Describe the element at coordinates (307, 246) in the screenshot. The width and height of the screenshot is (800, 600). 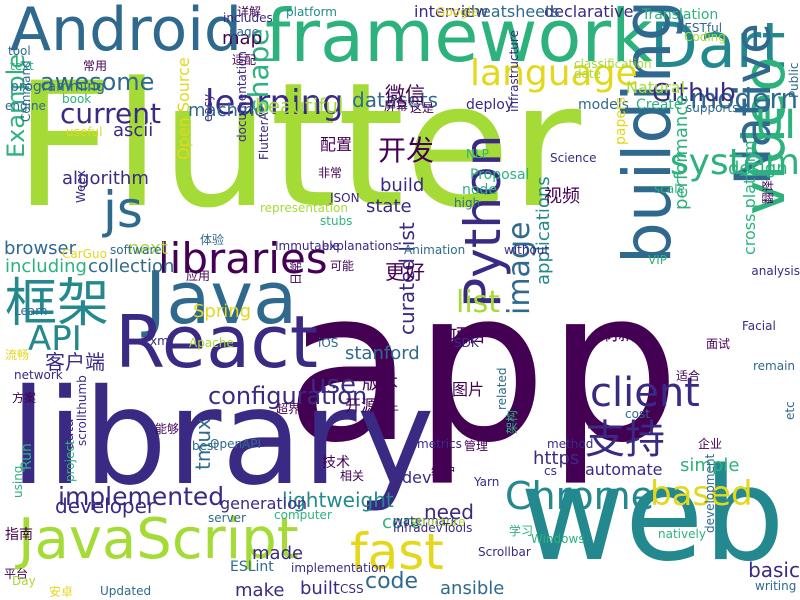
I see `word-cloud-term: Immutable` at that location.